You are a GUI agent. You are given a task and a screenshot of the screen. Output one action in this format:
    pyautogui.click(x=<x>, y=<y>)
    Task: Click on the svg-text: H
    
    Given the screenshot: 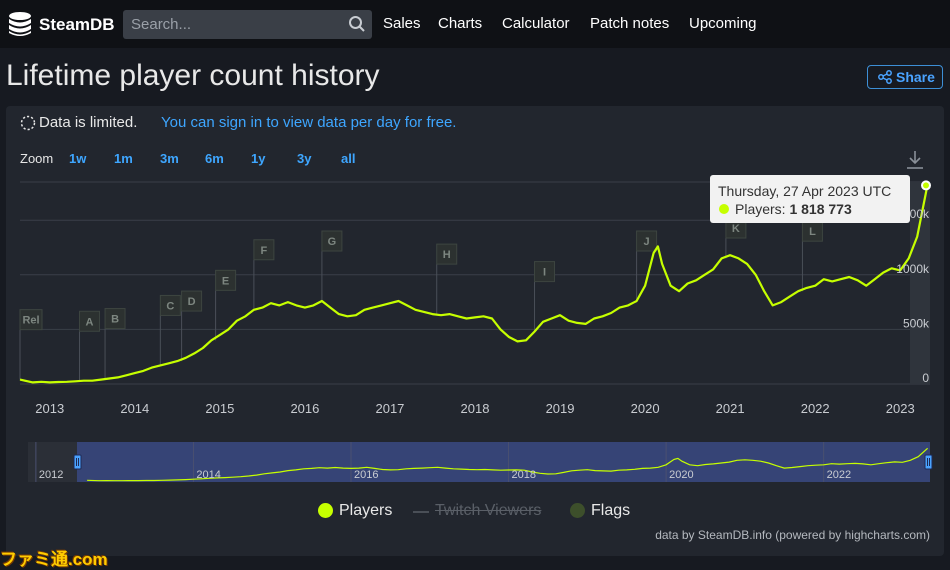 What is the action you would take?
    pyautogui.click(x=447, y=255)
    